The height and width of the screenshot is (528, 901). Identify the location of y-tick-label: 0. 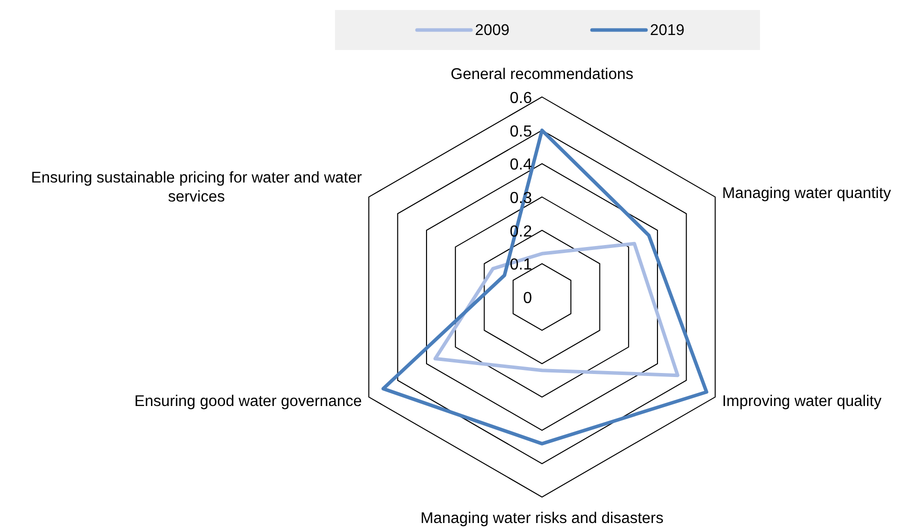
(527, 298).